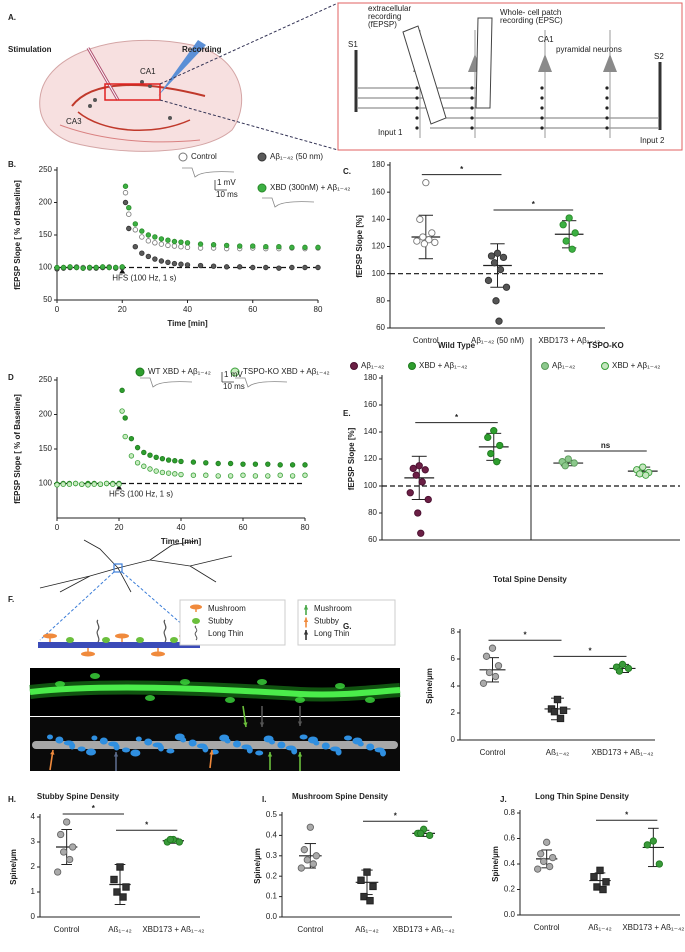  Describe the element at coordinates (120, 929) in the screenshot. I see `x-tick-label: Aß₁₋₄₂` at that location.